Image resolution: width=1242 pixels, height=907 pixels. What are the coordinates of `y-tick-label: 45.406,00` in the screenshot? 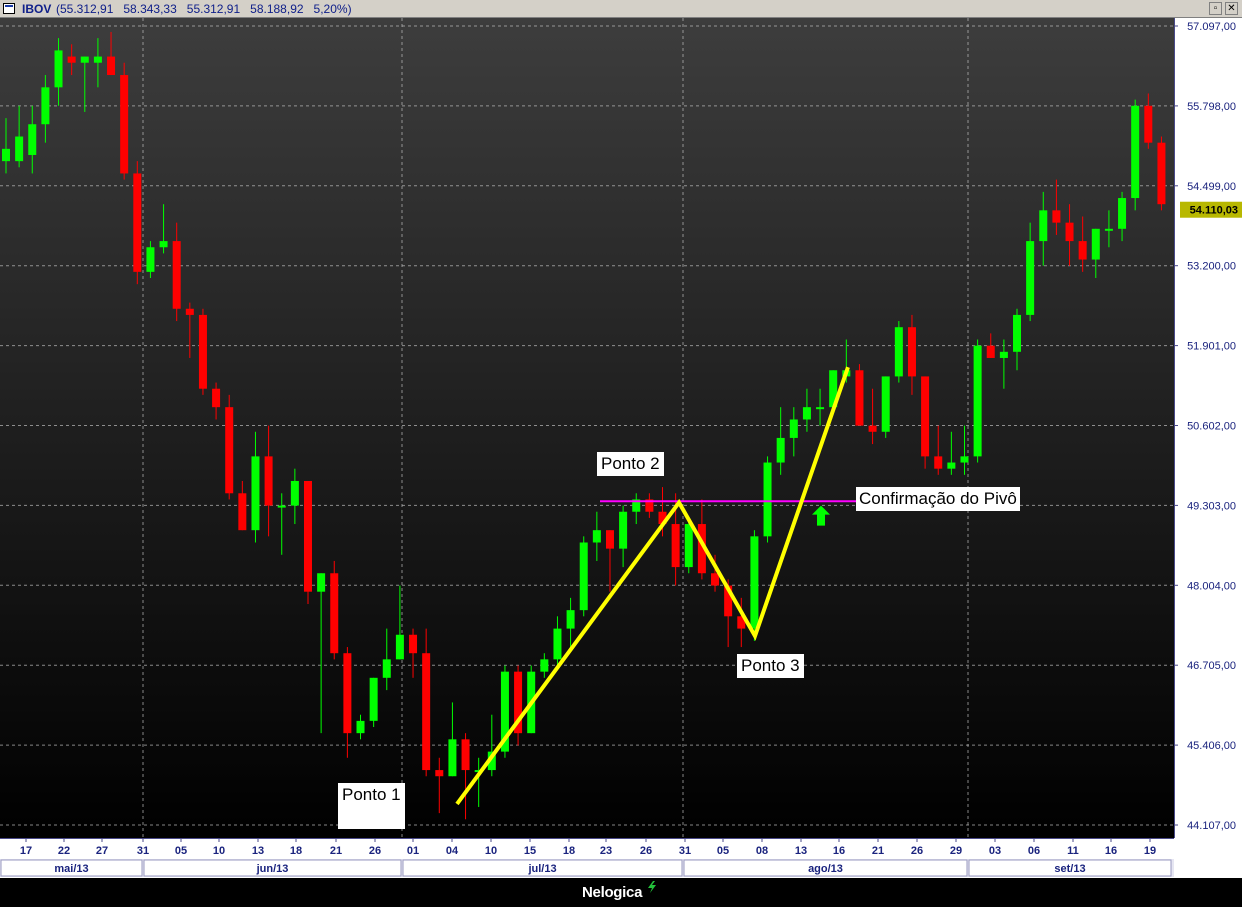 It's located at (1211, 746).